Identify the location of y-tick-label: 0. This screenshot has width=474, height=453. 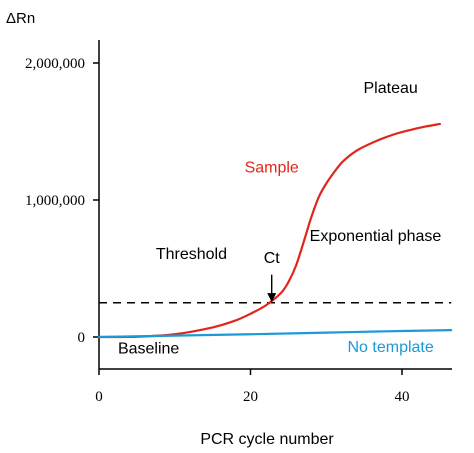
(82, 338).